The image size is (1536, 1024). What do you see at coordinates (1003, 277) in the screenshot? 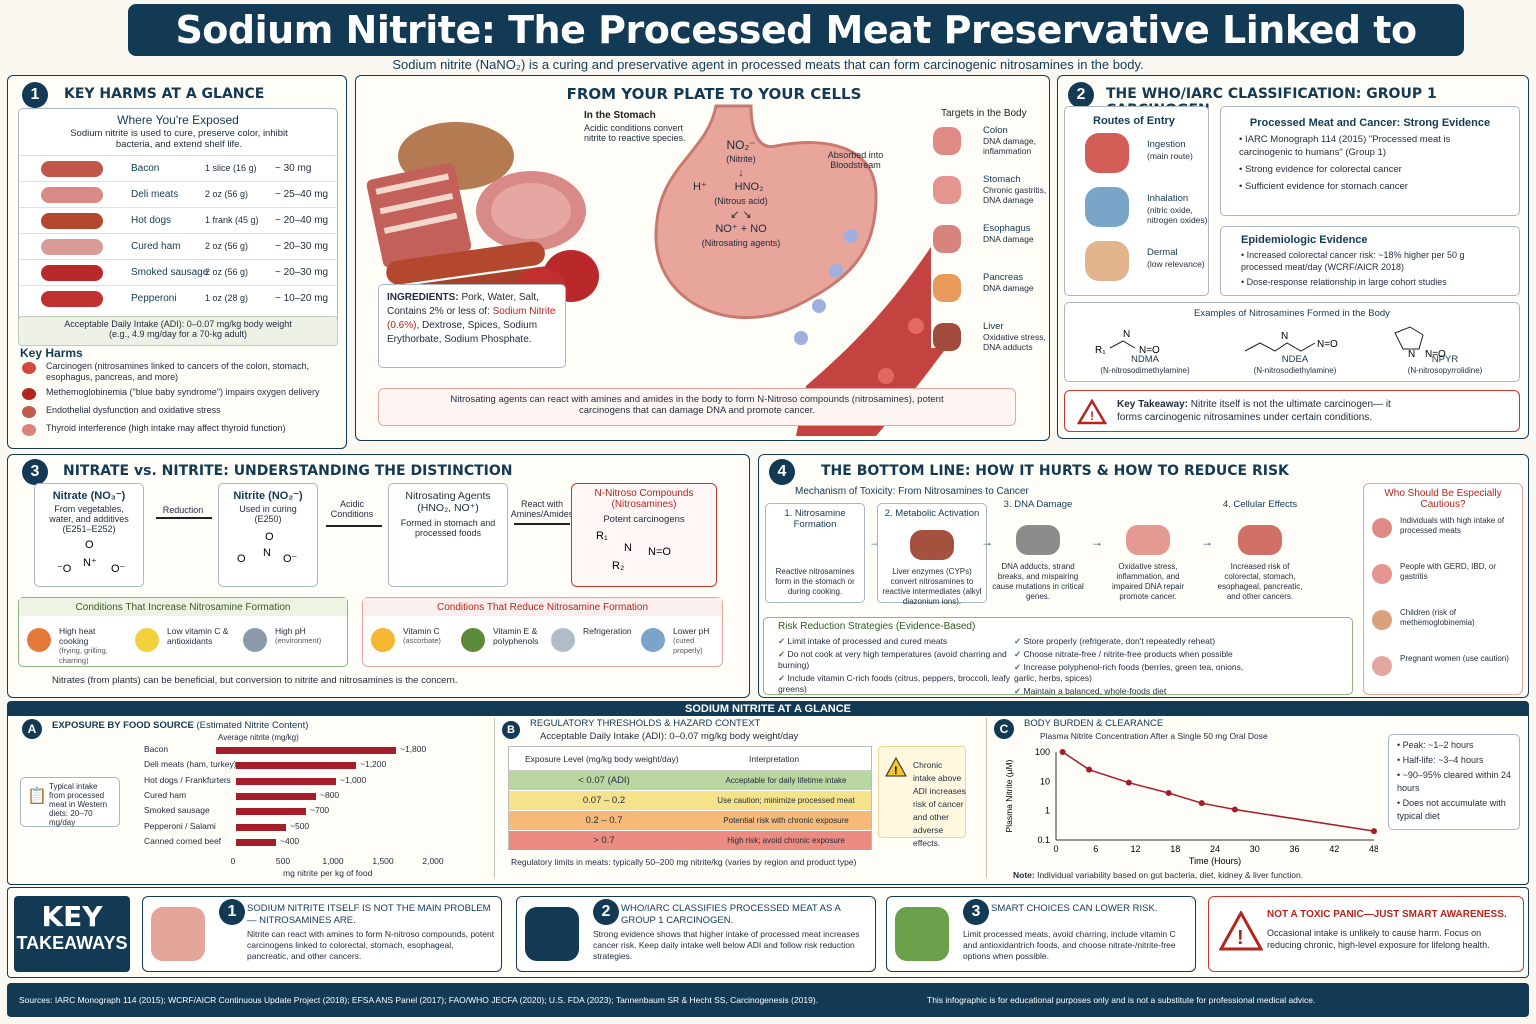
I see `organ-name: Pancreas` at bounding box center [1003, 277].